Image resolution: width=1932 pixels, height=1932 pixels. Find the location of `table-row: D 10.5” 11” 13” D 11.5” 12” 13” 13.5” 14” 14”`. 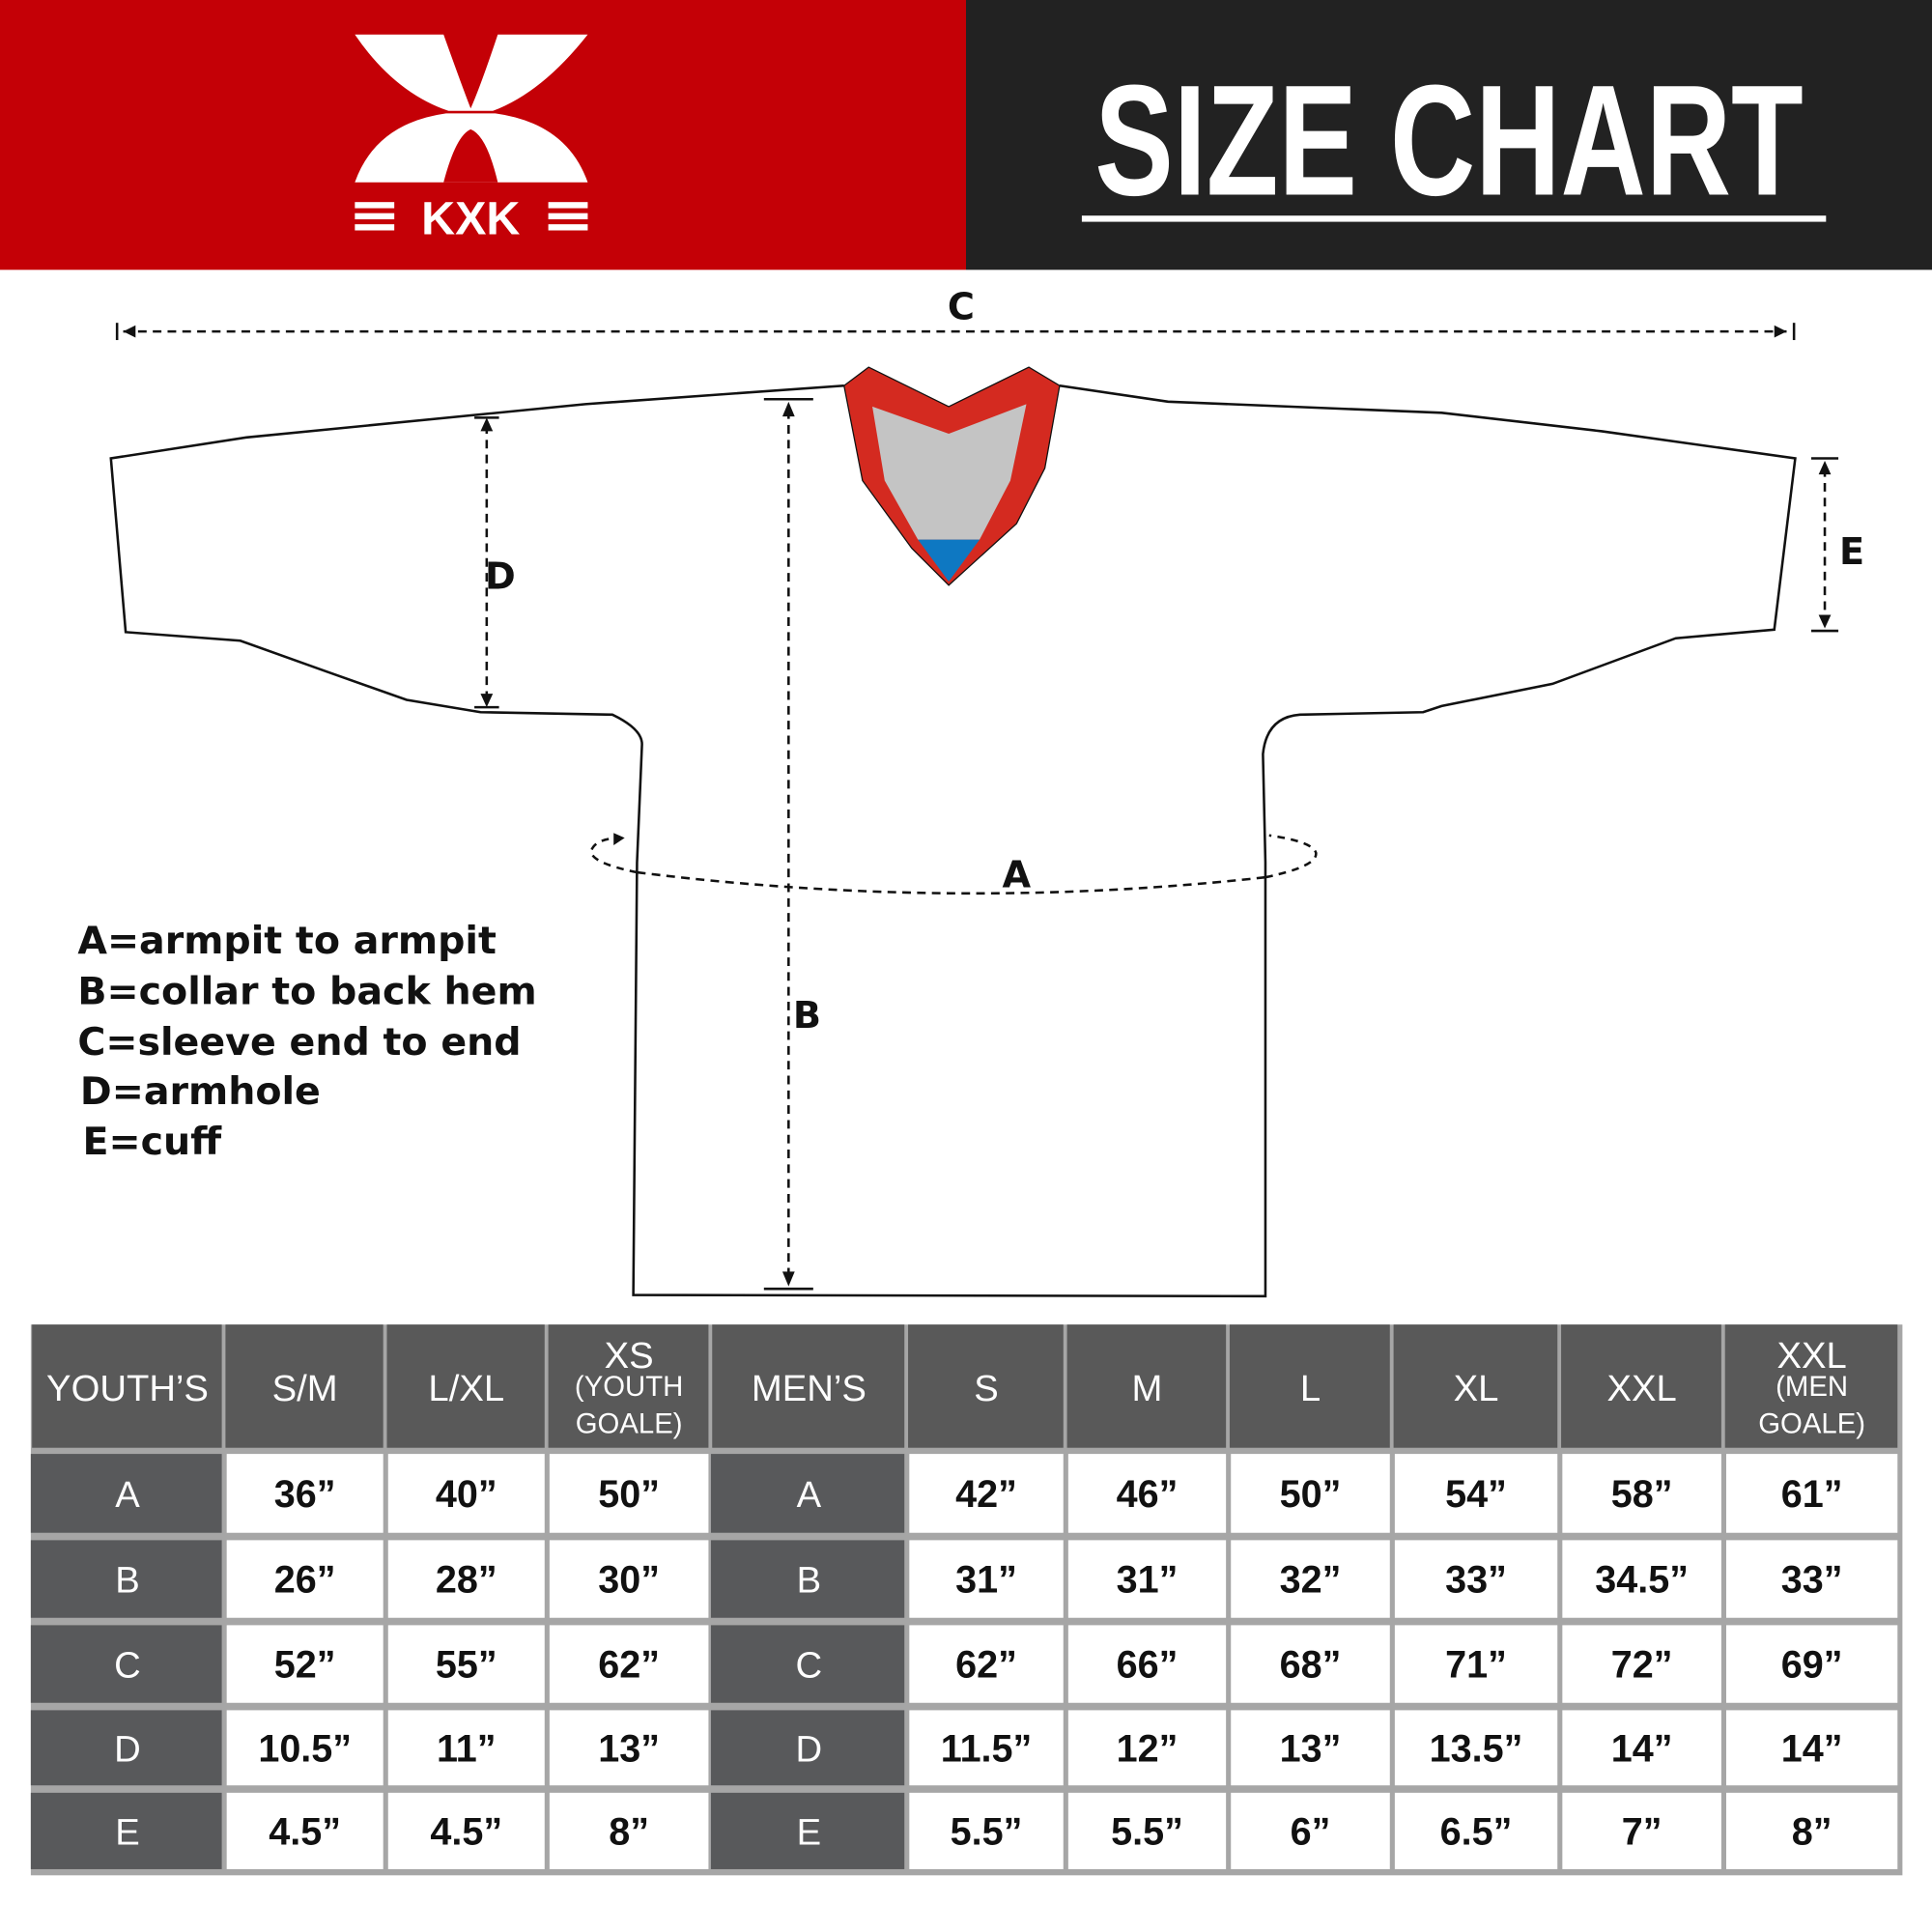

table-row: D 10.5” 11” 13” D 11.5” 12” 13” 13.5” 14” 14” is located at coordinates (964, 1748).